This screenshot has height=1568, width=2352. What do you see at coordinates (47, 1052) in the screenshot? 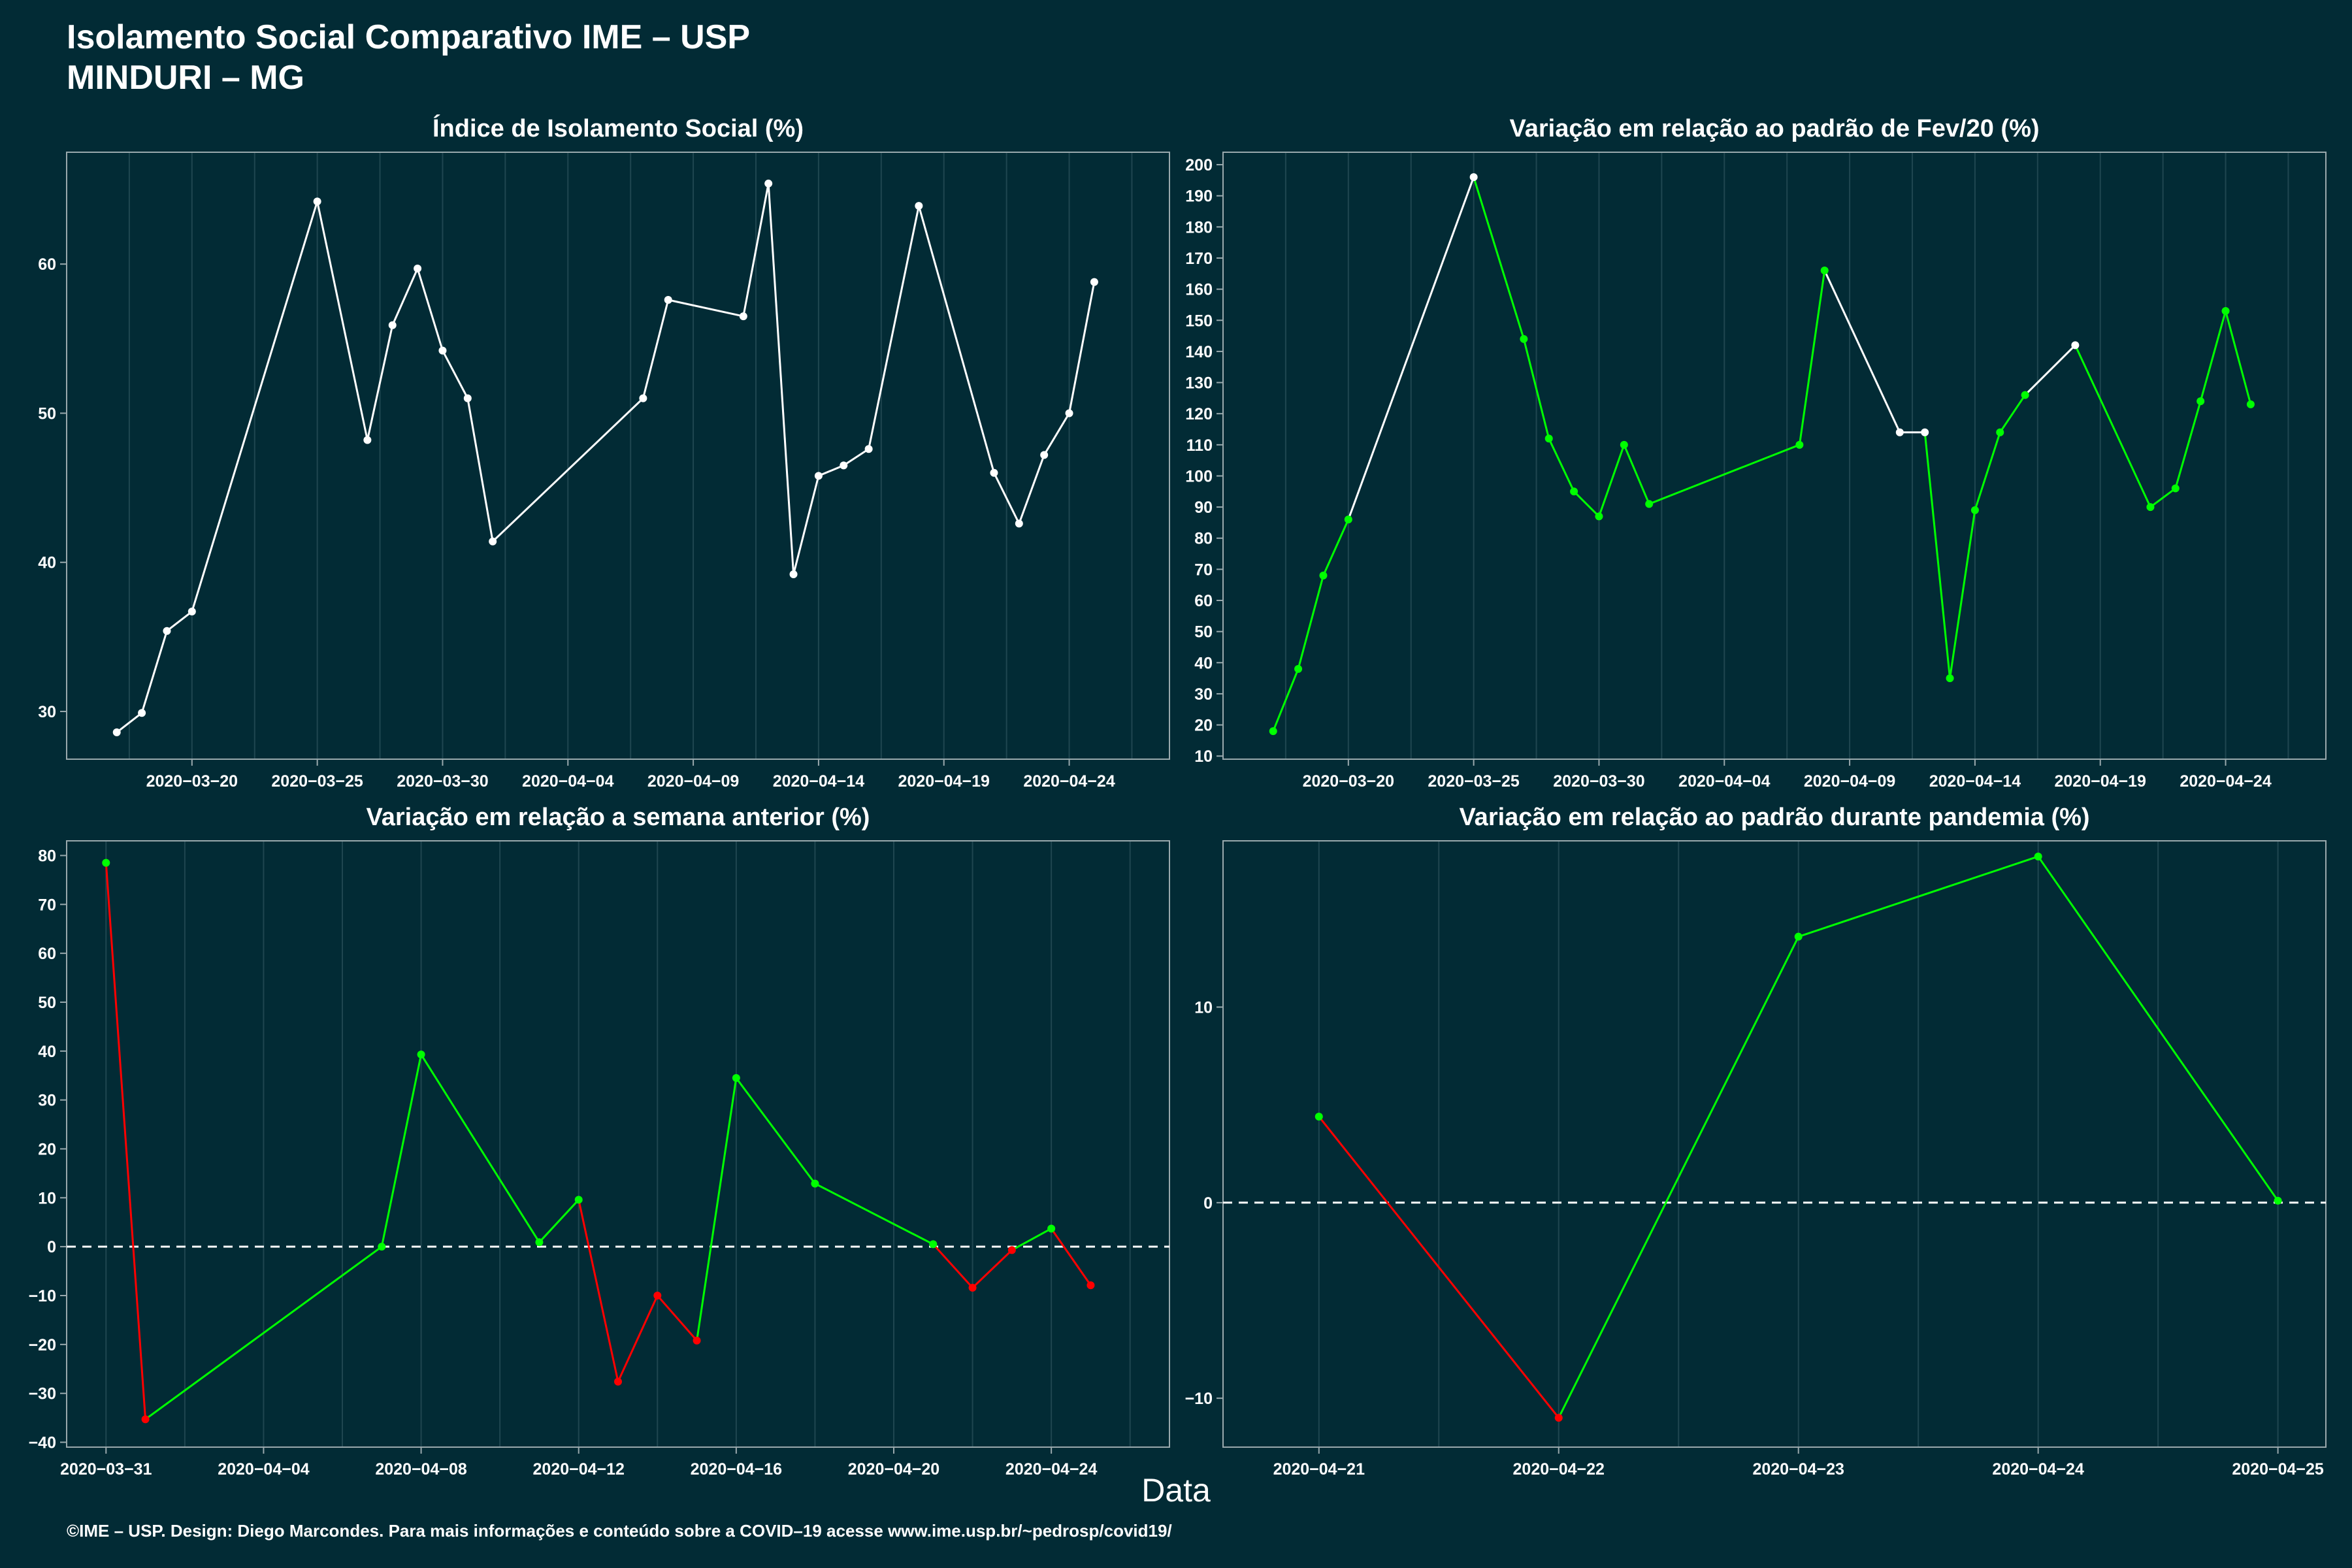
I see `y-tick-label: 40` at bounding box center [47, 1052].